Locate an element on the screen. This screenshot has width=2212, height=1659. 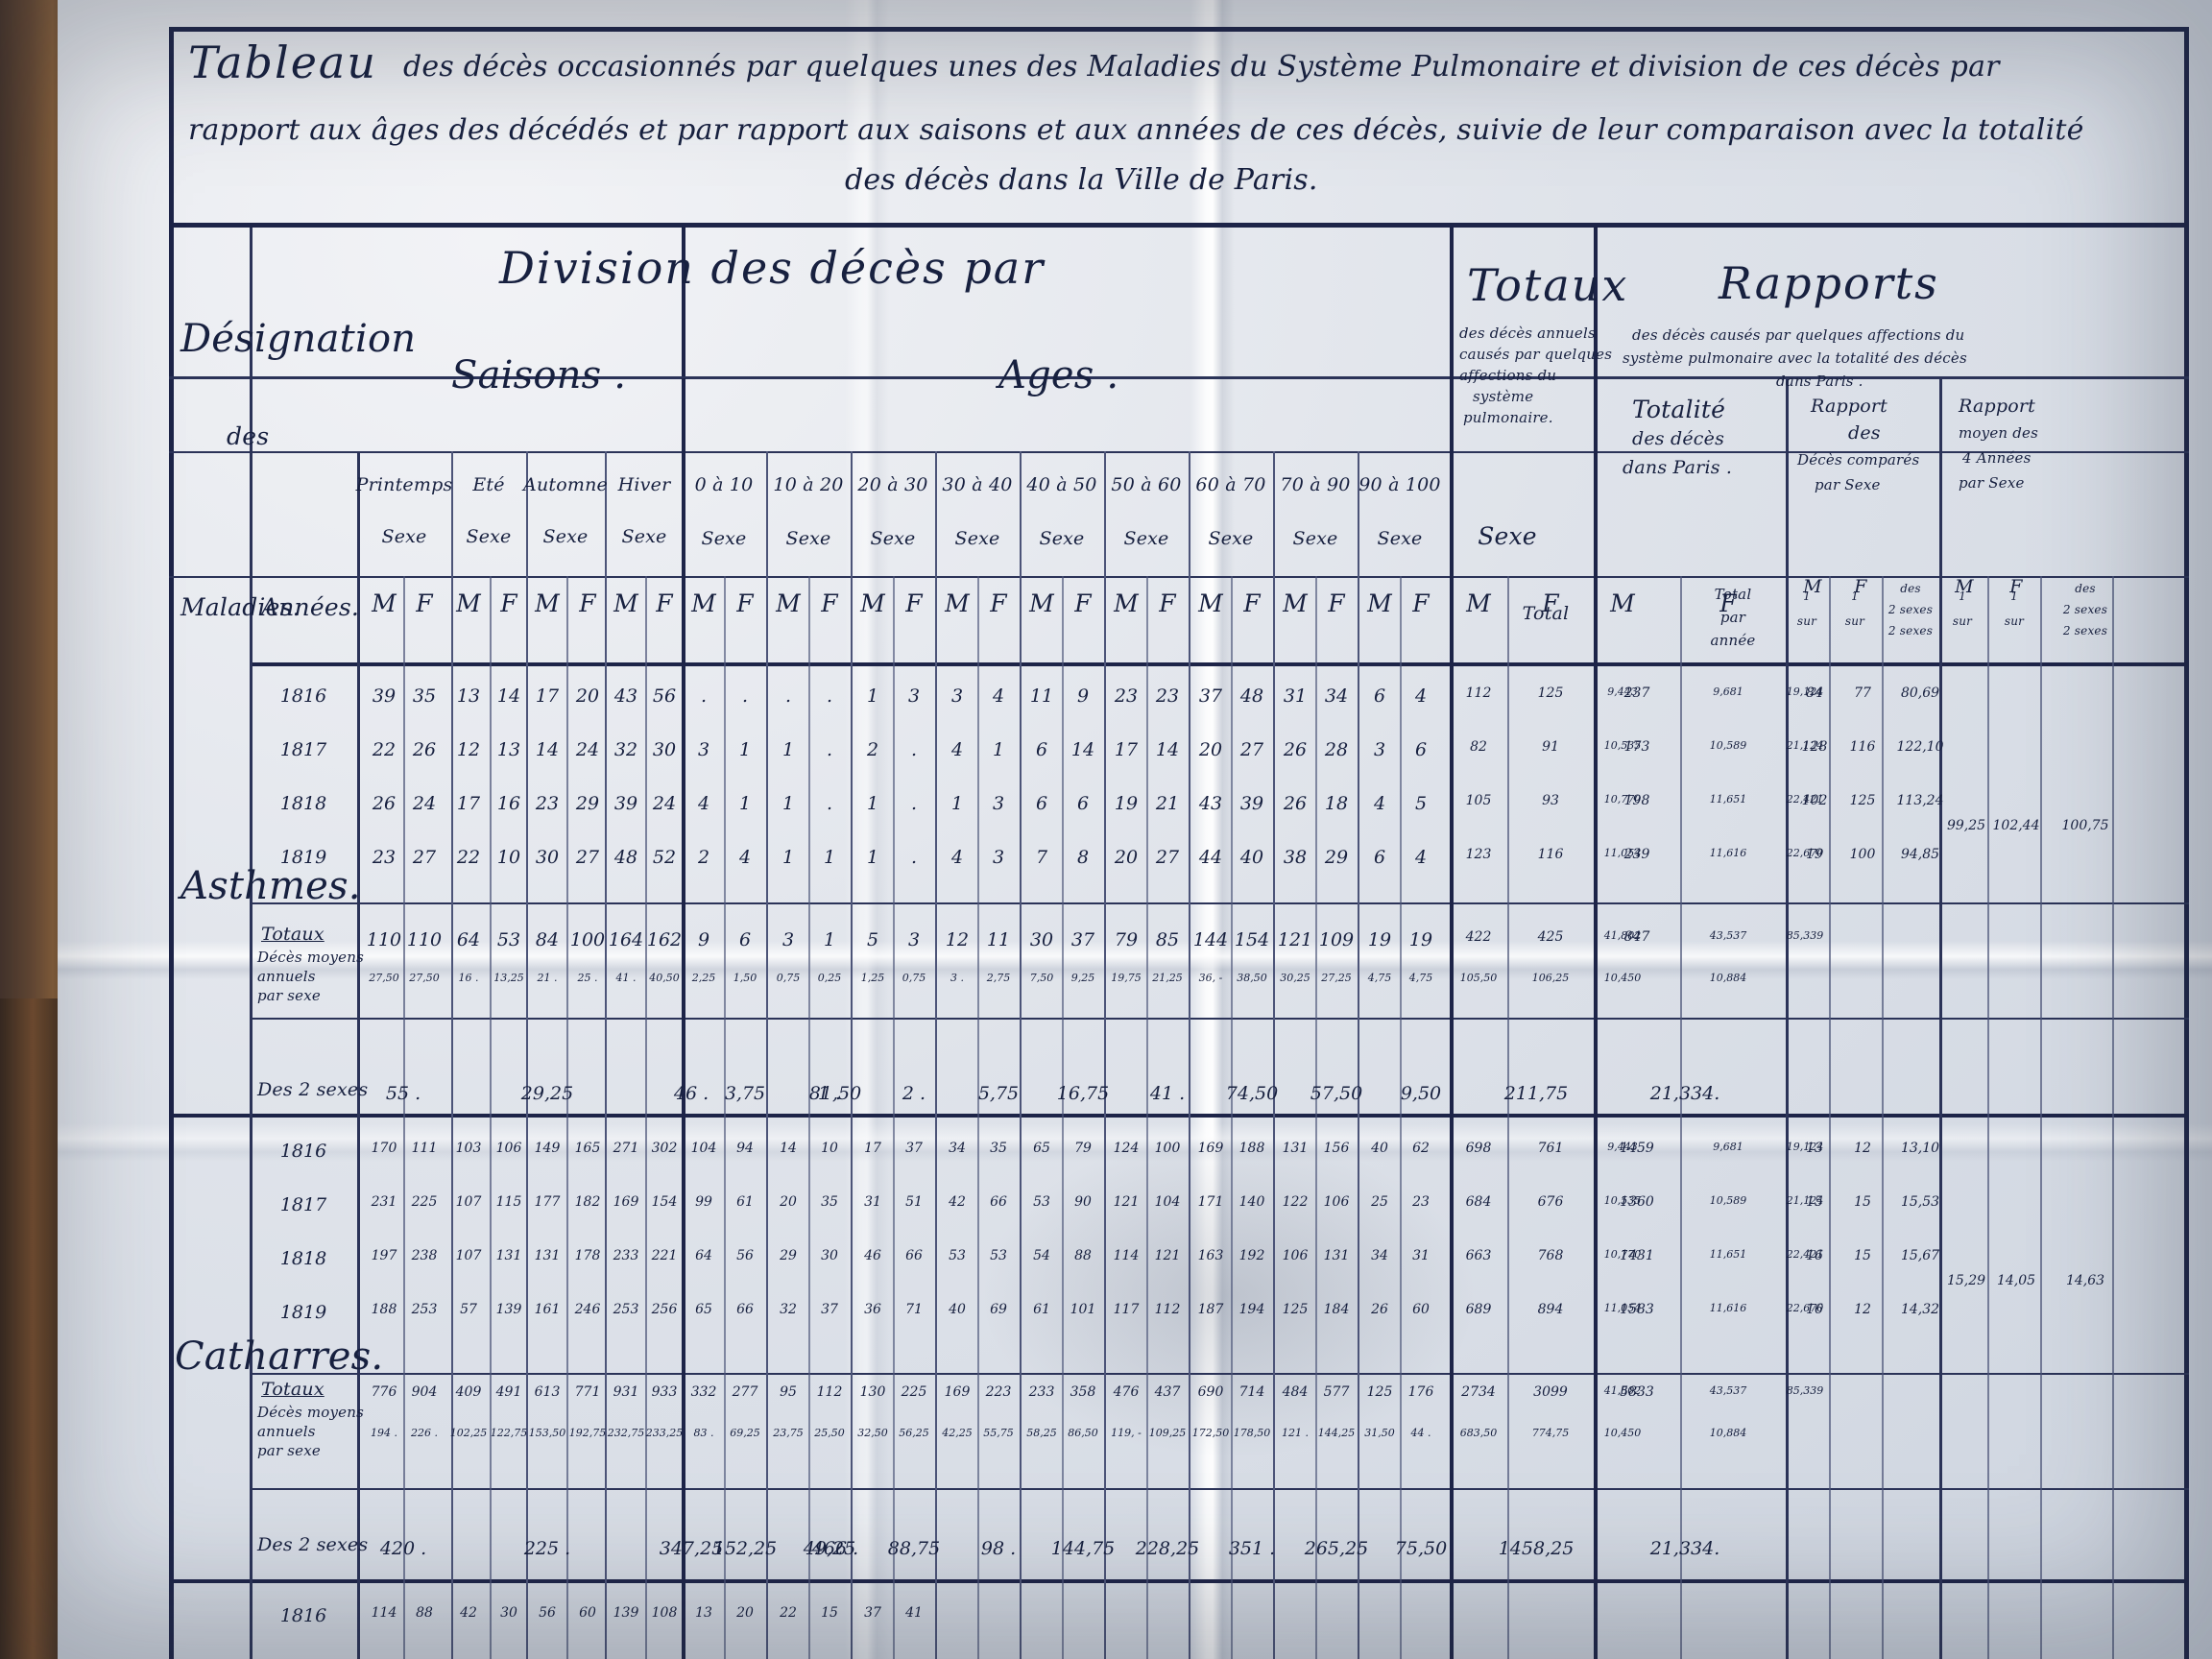
table-cell: 4,75 is located at coordinates (1379, 978).